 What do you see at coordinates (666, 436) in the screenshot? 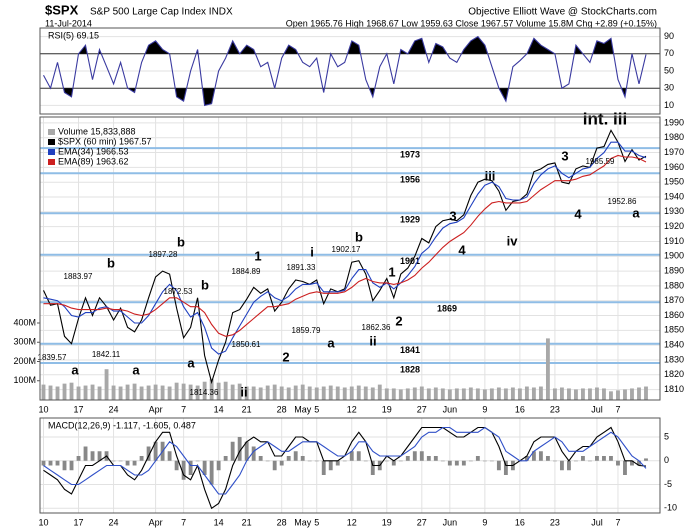
I see `y-tick-label: 5` at bounding box center [666, 436].